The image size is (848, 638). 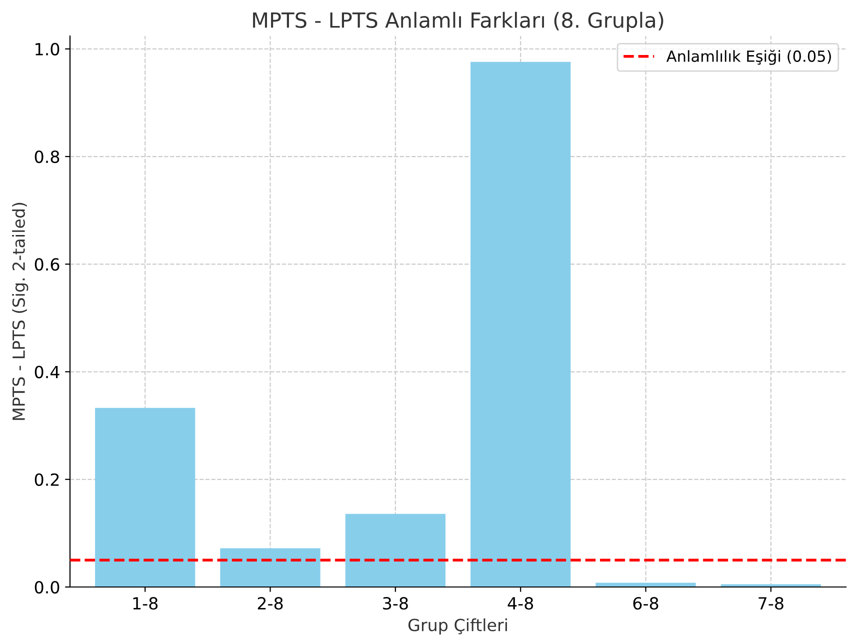 I want to click on y-tick-label: 0.4, so click(x=47, y=372).